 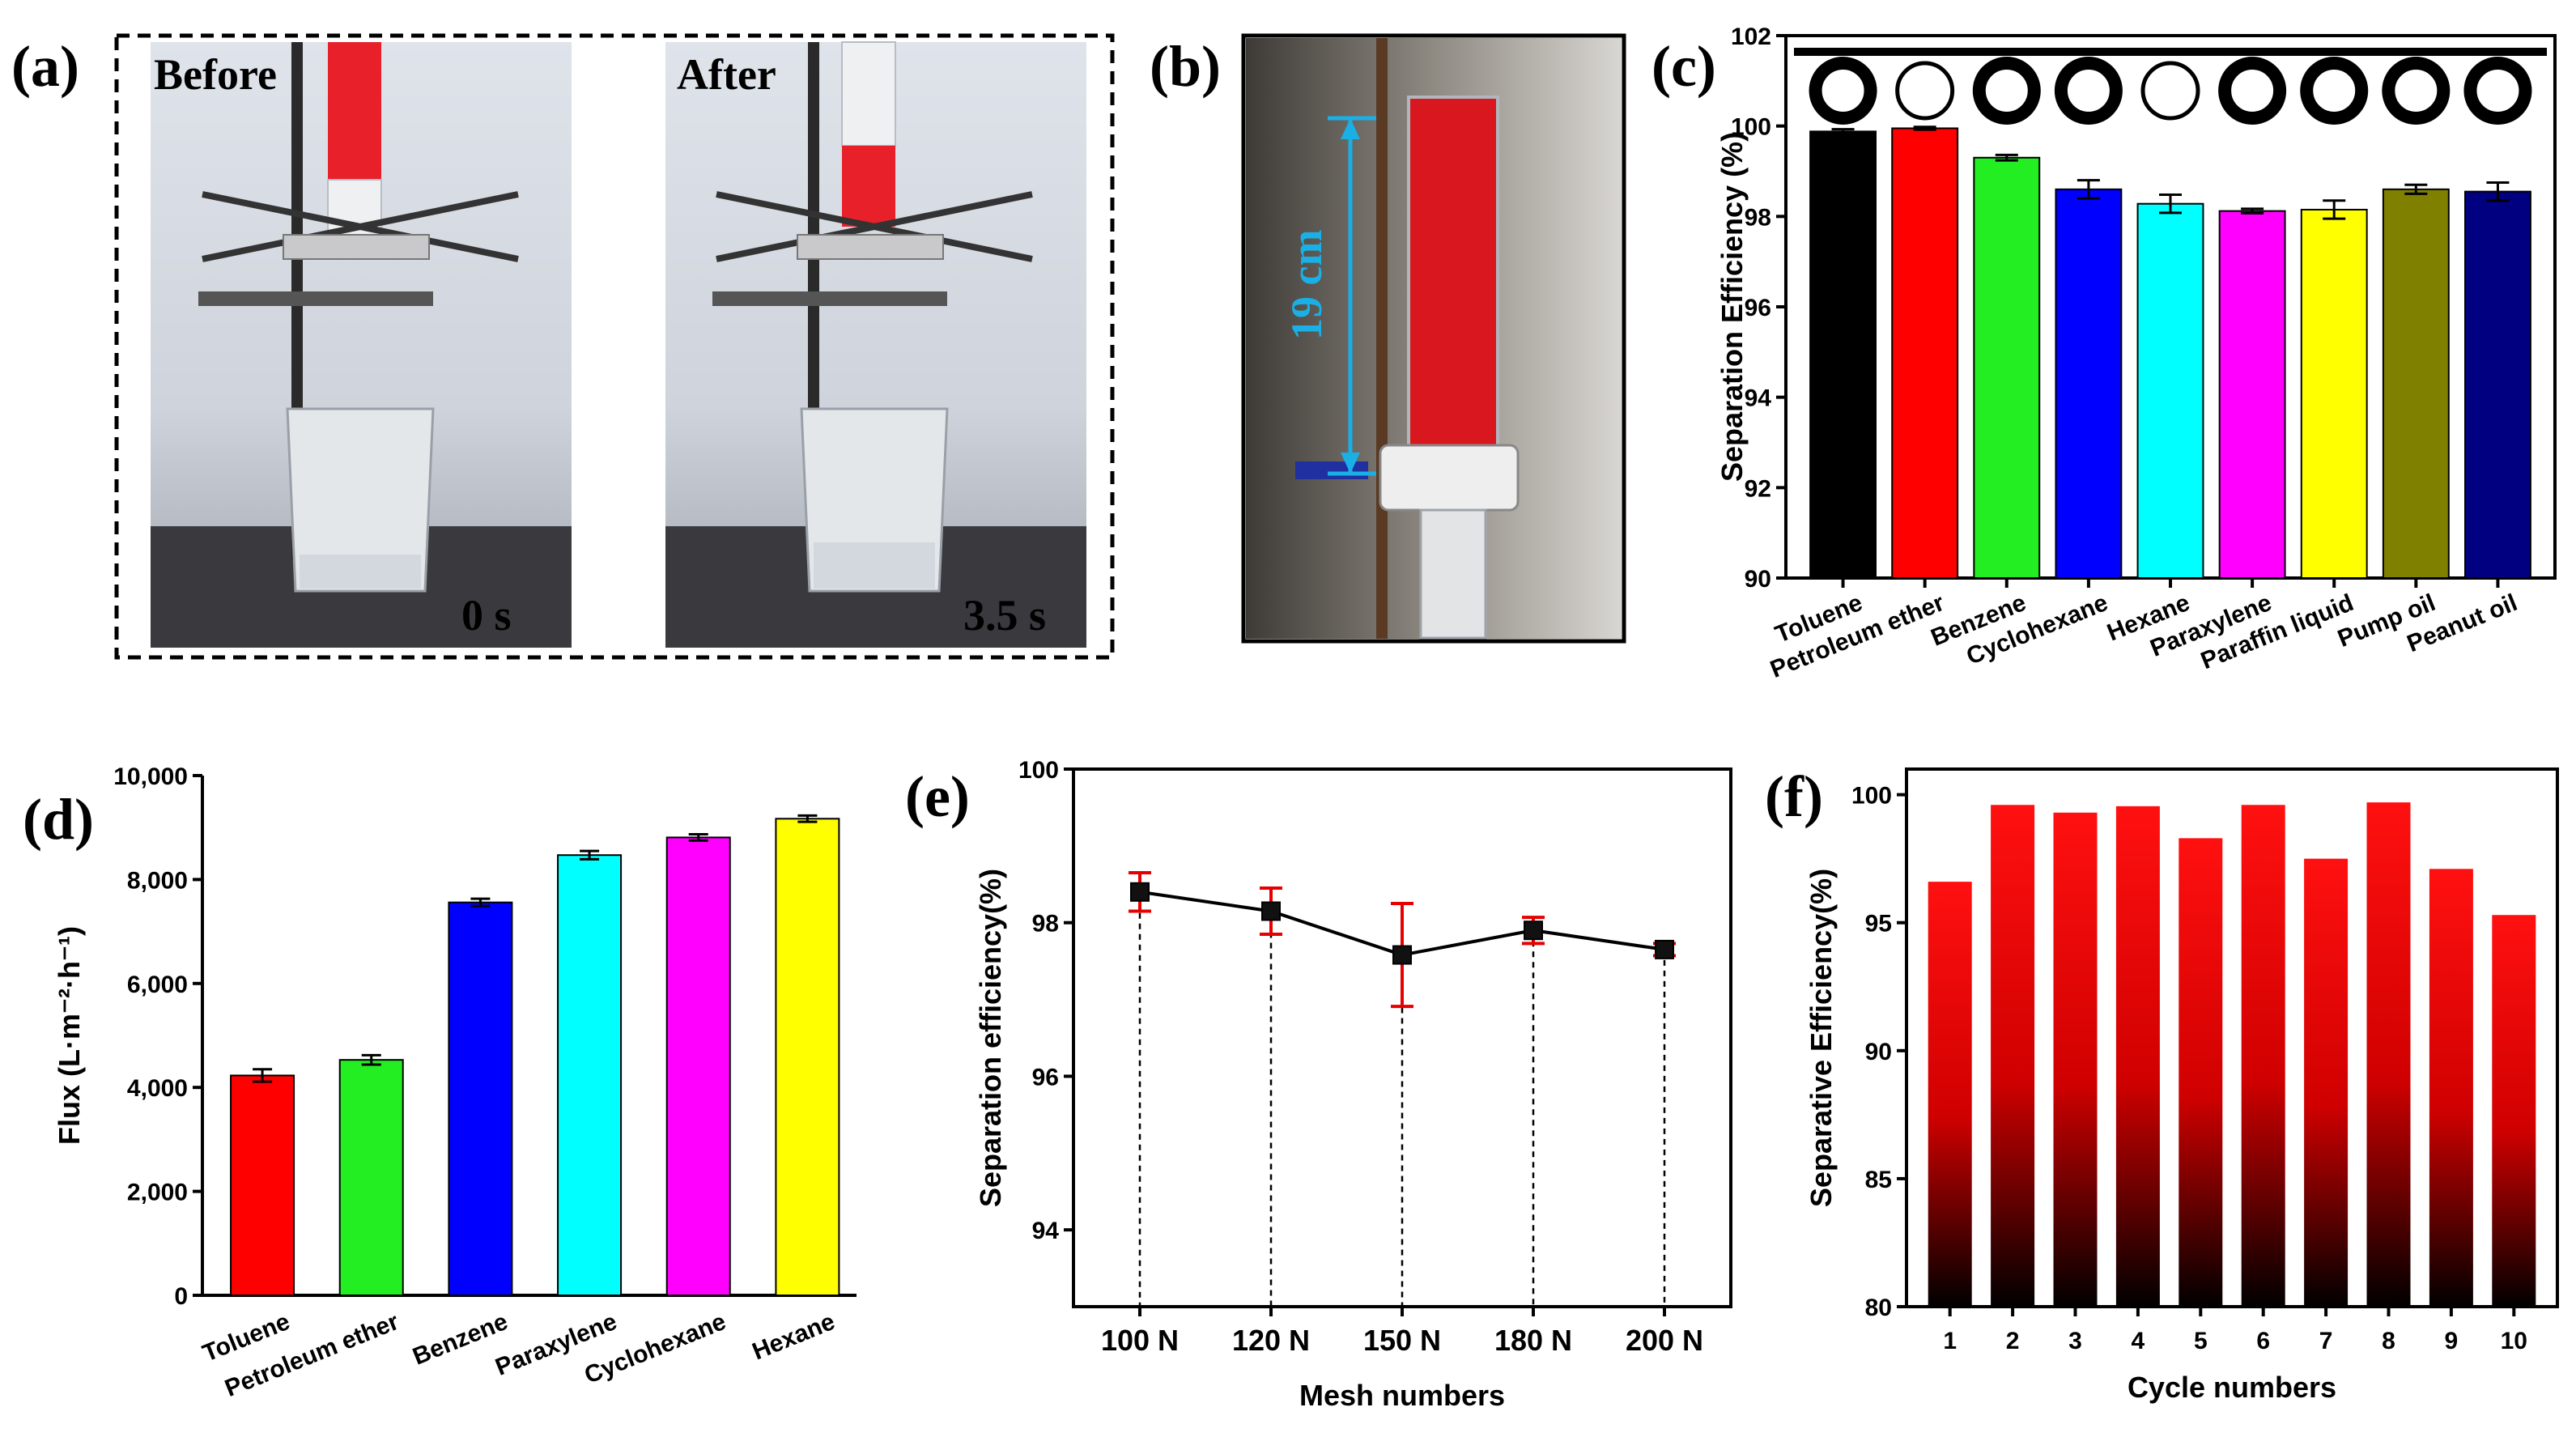 What do you see at coordinates (937, 797) in the screenshot?
I see `panel-label-e: (e)` at bounding box center [937, 797].